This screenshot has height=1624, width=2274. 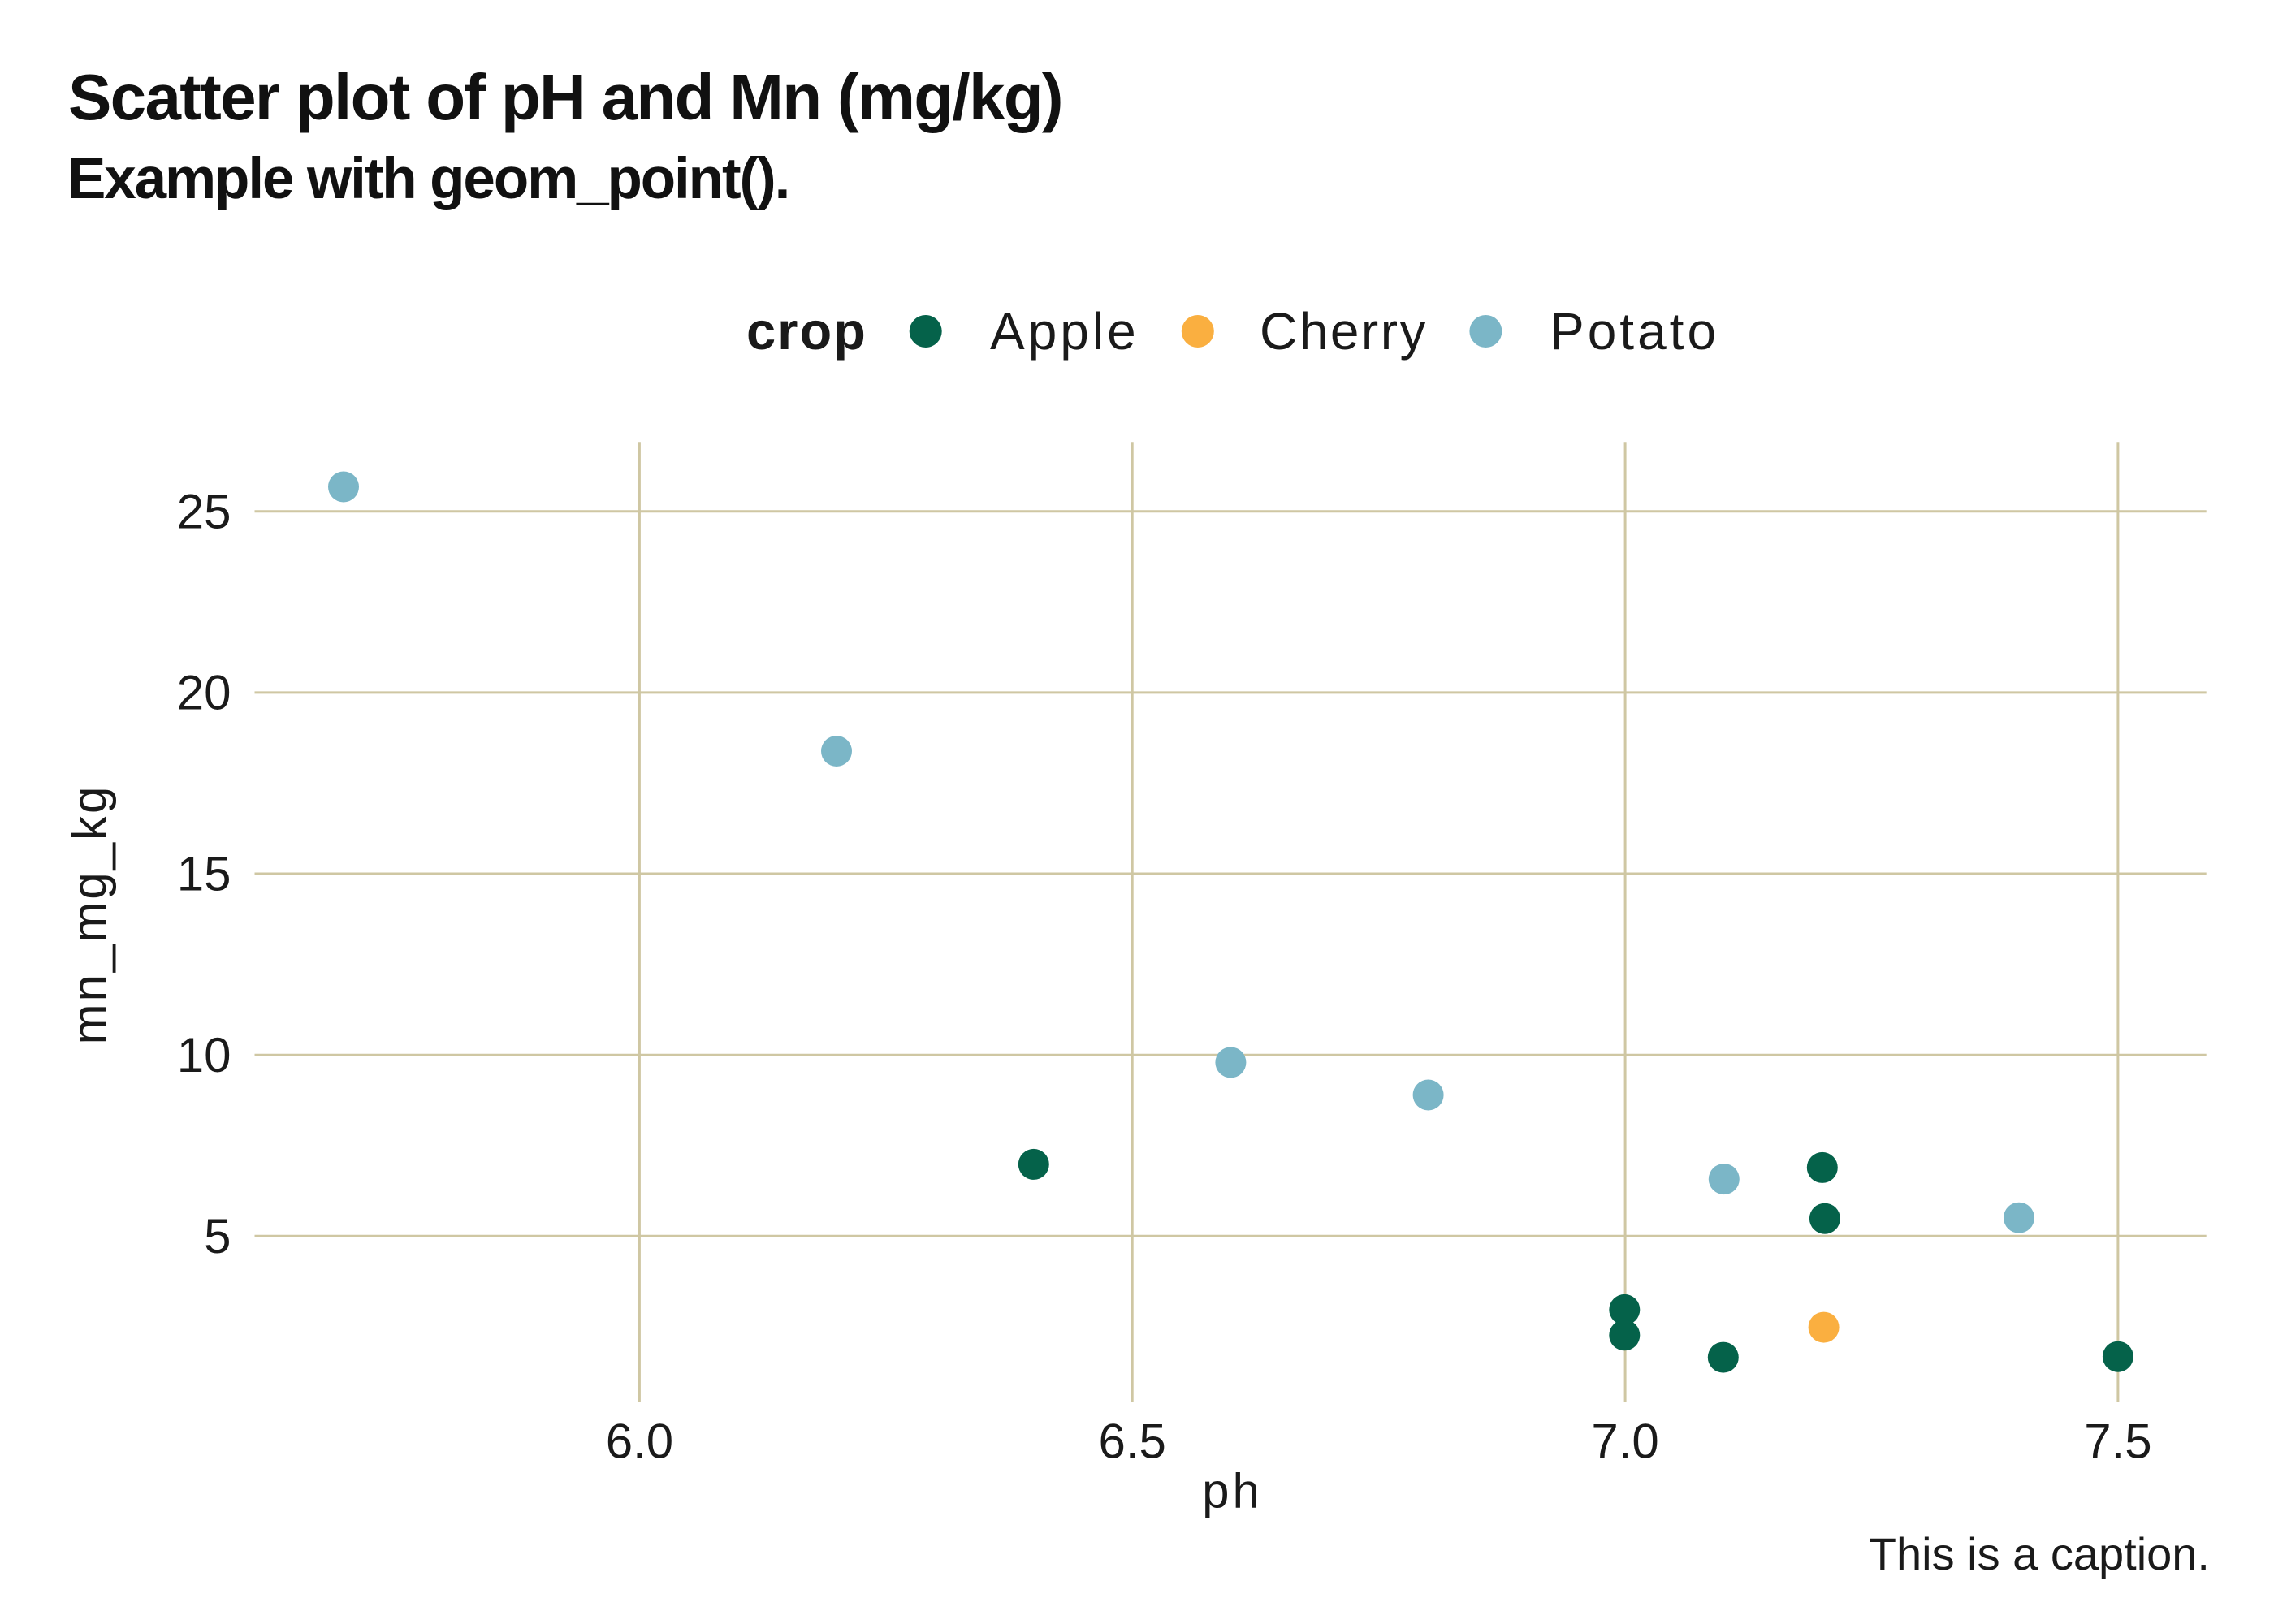 I want to click on svg-text: 20, so click(x=204, y=693).